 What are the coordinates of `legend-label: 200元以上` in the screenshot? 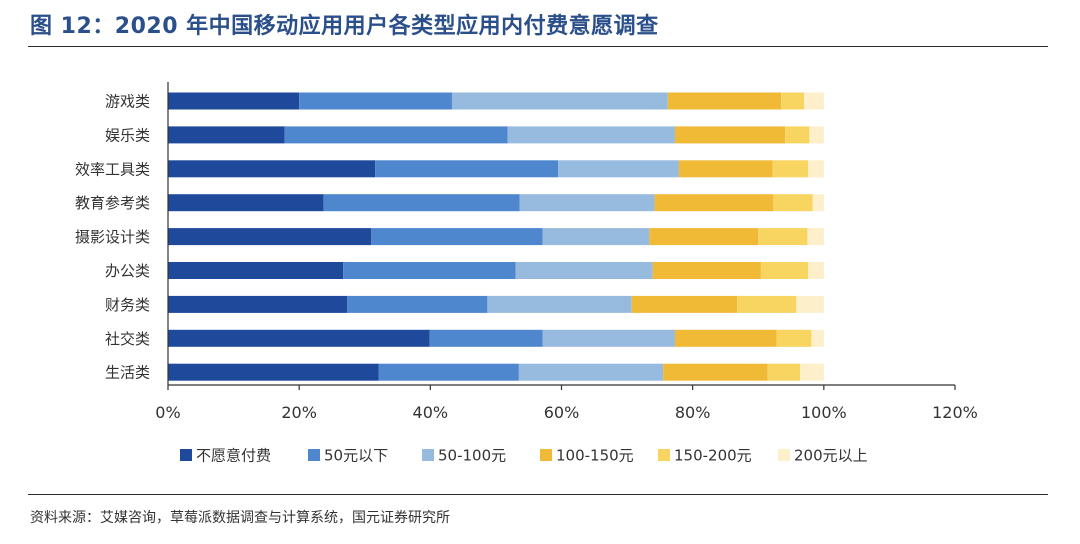 It's located at (831, 456).